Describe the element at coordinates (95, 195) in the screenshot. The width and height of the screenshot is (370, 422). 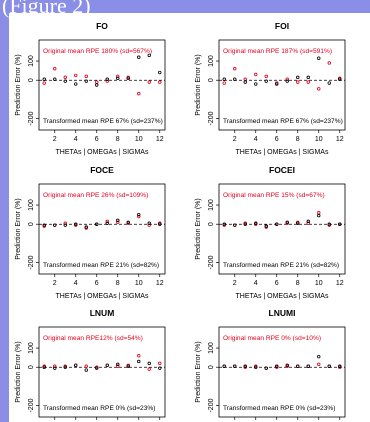
I see `original-rpe-annotation: Original mean RPE 26% (sd=109%)` at that location.